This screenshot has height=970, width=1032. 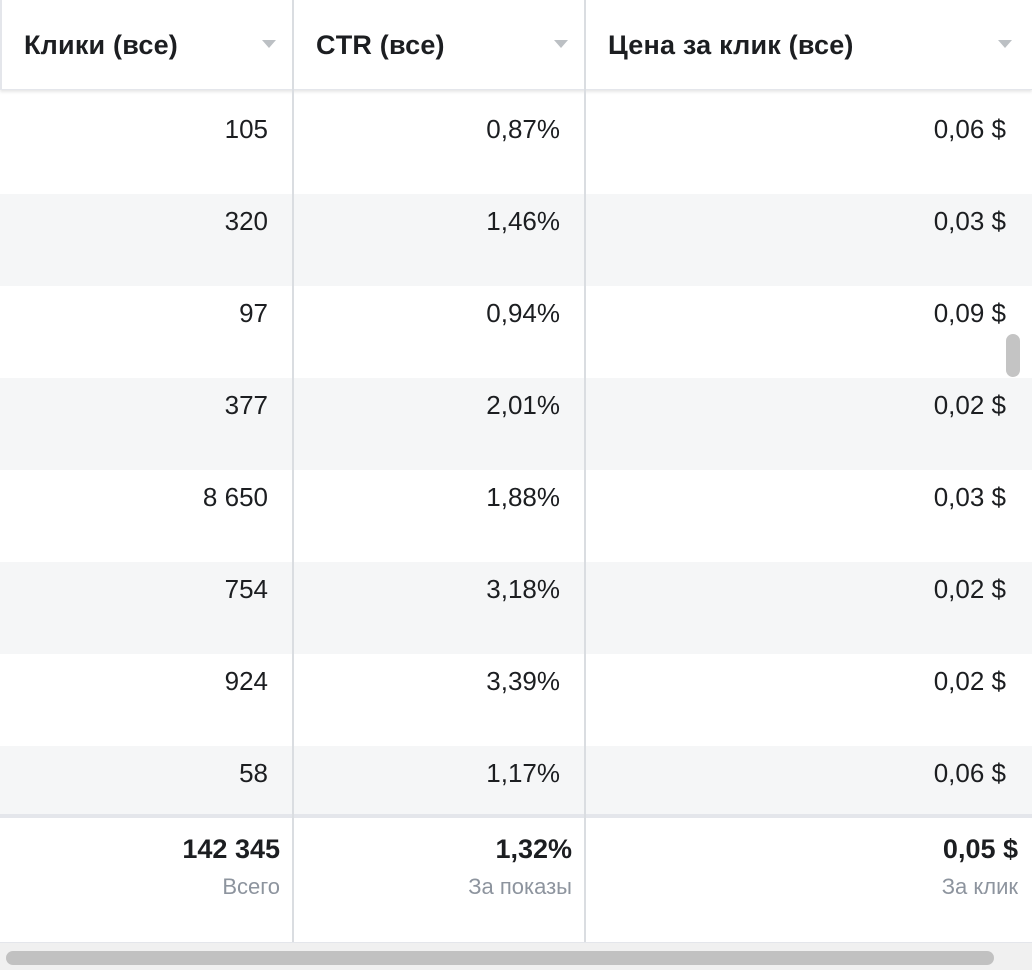 I want to click on ctr-cell: 3,39%, so click(x=523, y=681).